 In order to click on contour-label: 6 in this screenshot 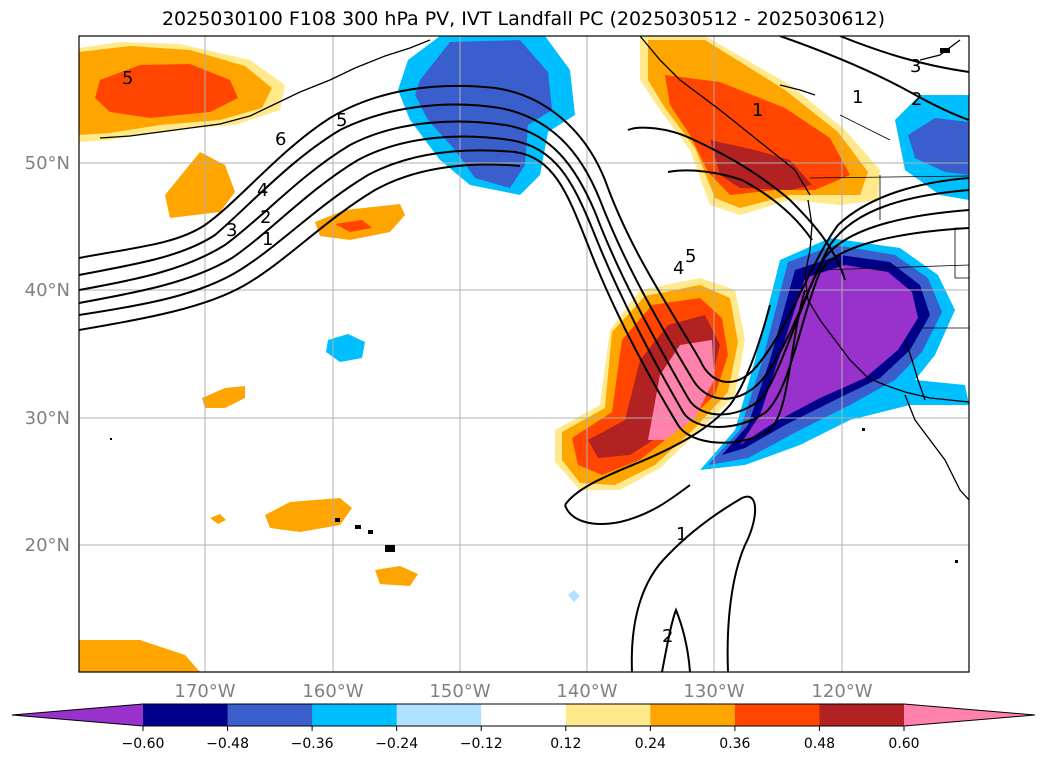, I will do `click(280, 139)`.